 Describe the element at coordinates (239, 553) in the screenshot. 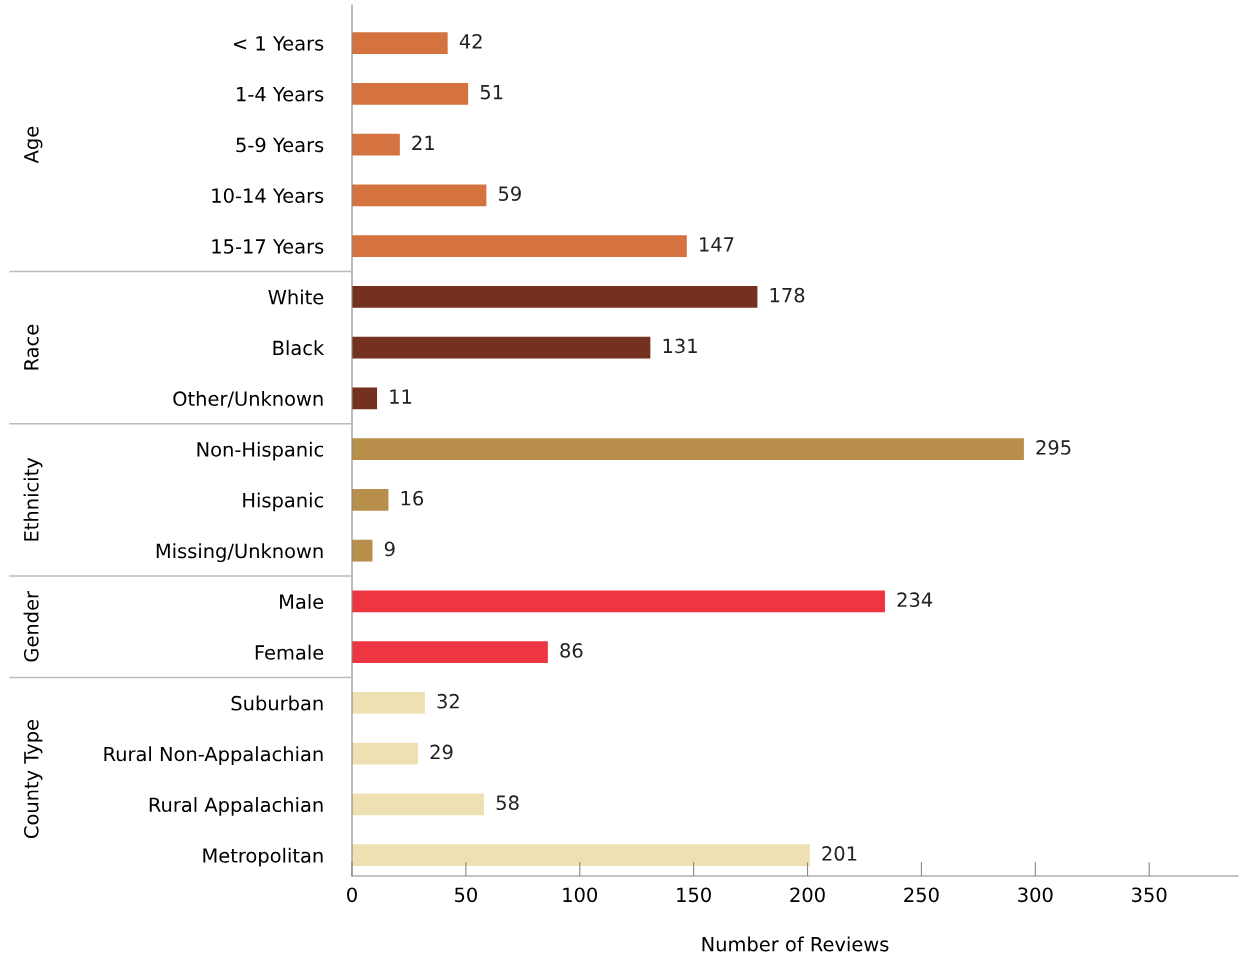

I see `y-tick-label: Missing/Unknown` at that location.